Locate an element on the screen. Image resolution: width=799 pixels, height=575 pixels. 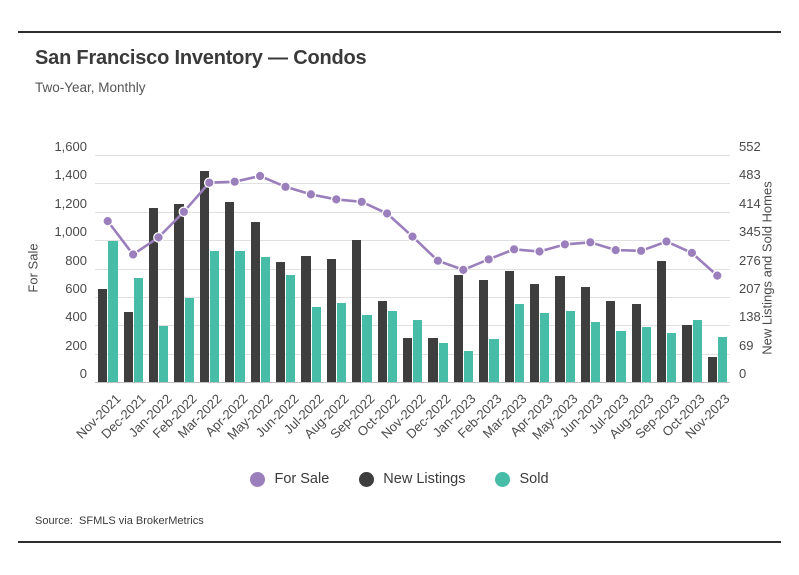
right-axis-tick-label: 483 is located at coordinates (750, 175).